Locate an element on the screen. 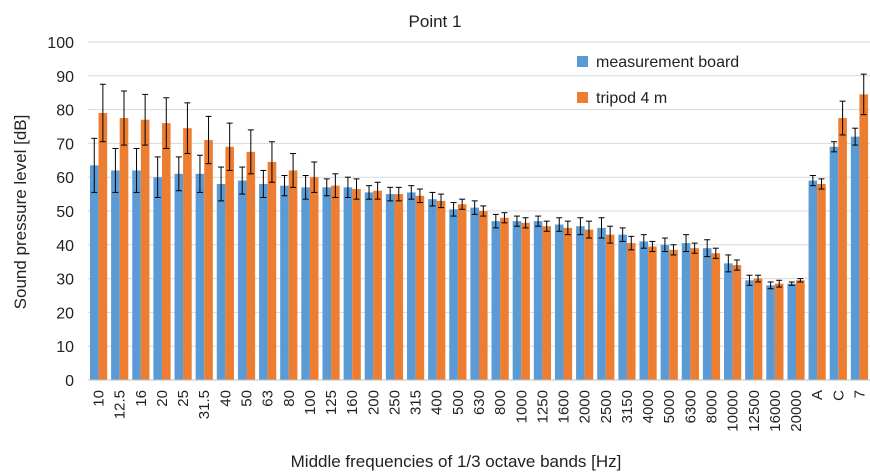  y-tick-label: 80 is located at coordinates (65, 111).